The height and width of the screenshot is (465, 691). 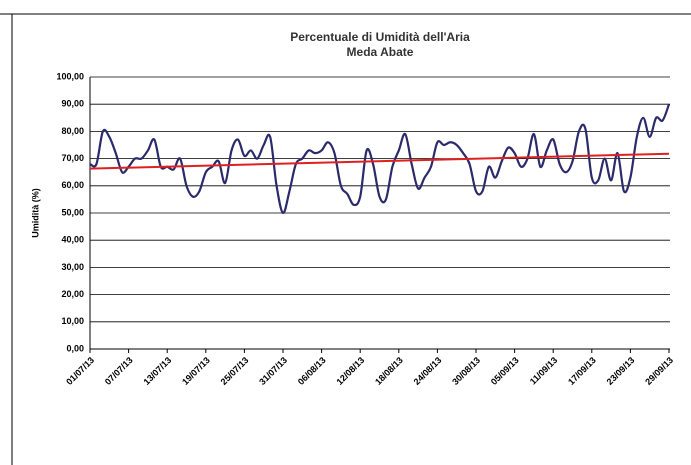 What do you see at coordinates (72, 185) in the screenshot?
I see `y-tick-label: 60,00` at bounding box center [72, 185].